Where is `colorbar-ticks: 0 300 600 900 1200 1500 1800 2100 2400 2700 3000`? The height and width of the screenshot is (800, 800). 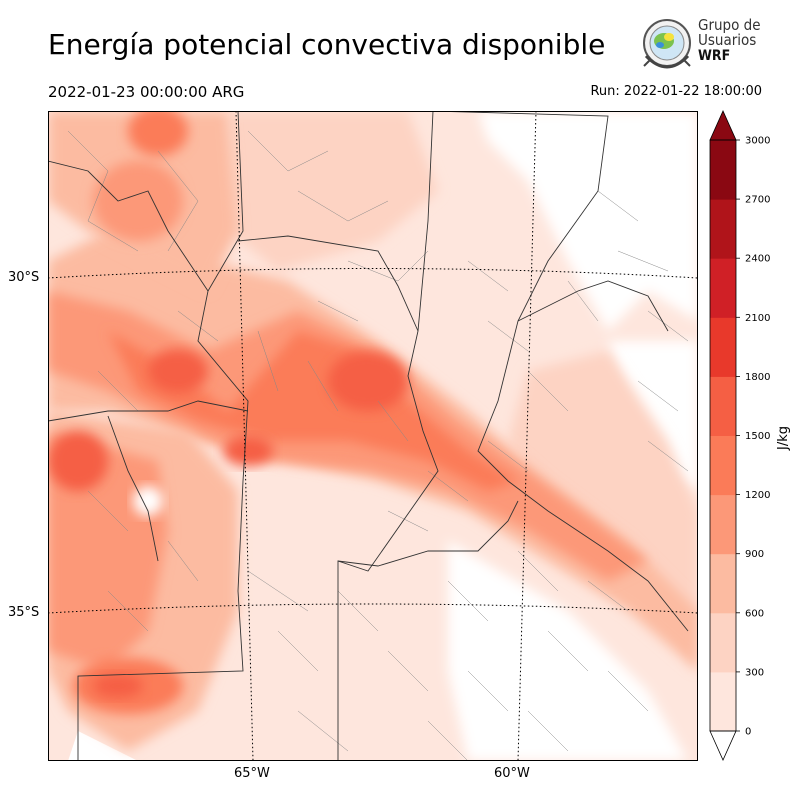
colorbar-ticks: 0 300 600 900 1200 1500 1800 2100 2400 2700 3000 is located at coordinates (753, 437).